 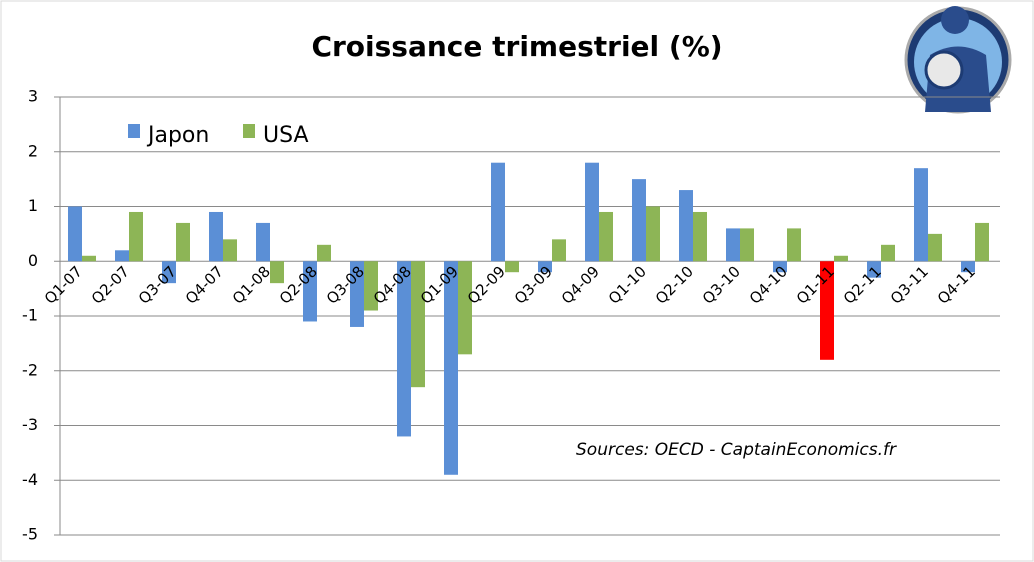 What do you see at coordinates (958, 60) in the screenshot?
I see `logo` at bounding box center [958, 60].